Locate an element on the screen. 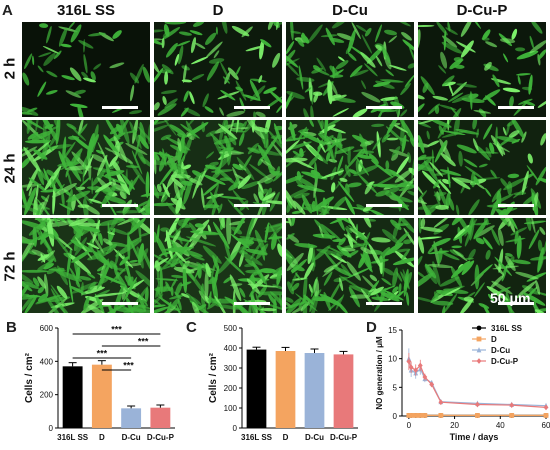 The height and width of the screenshot is (450, 550). y-tick-label: 300 is located at coordinates (231, 368).